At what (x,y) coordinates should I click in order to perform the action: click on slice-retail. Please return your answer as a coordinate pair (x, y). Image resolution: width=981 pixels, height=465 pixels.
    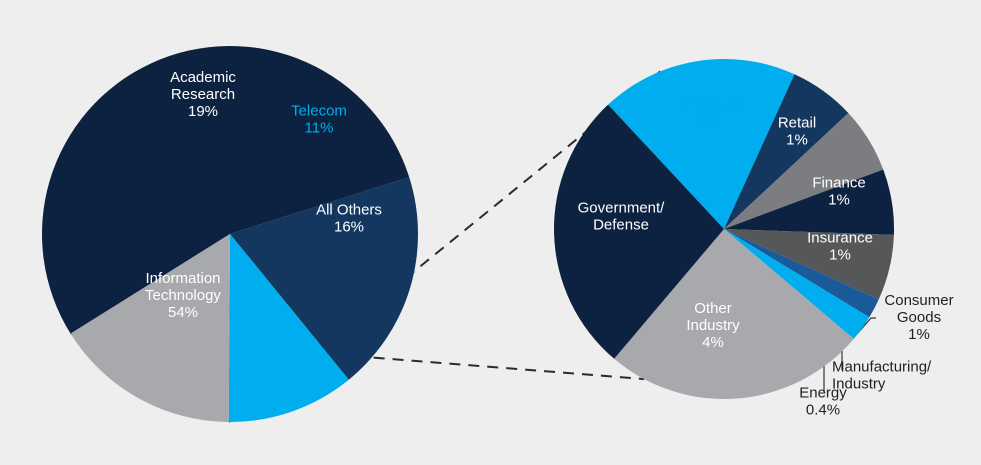
    Looking at the image, I should click on (786, 151).